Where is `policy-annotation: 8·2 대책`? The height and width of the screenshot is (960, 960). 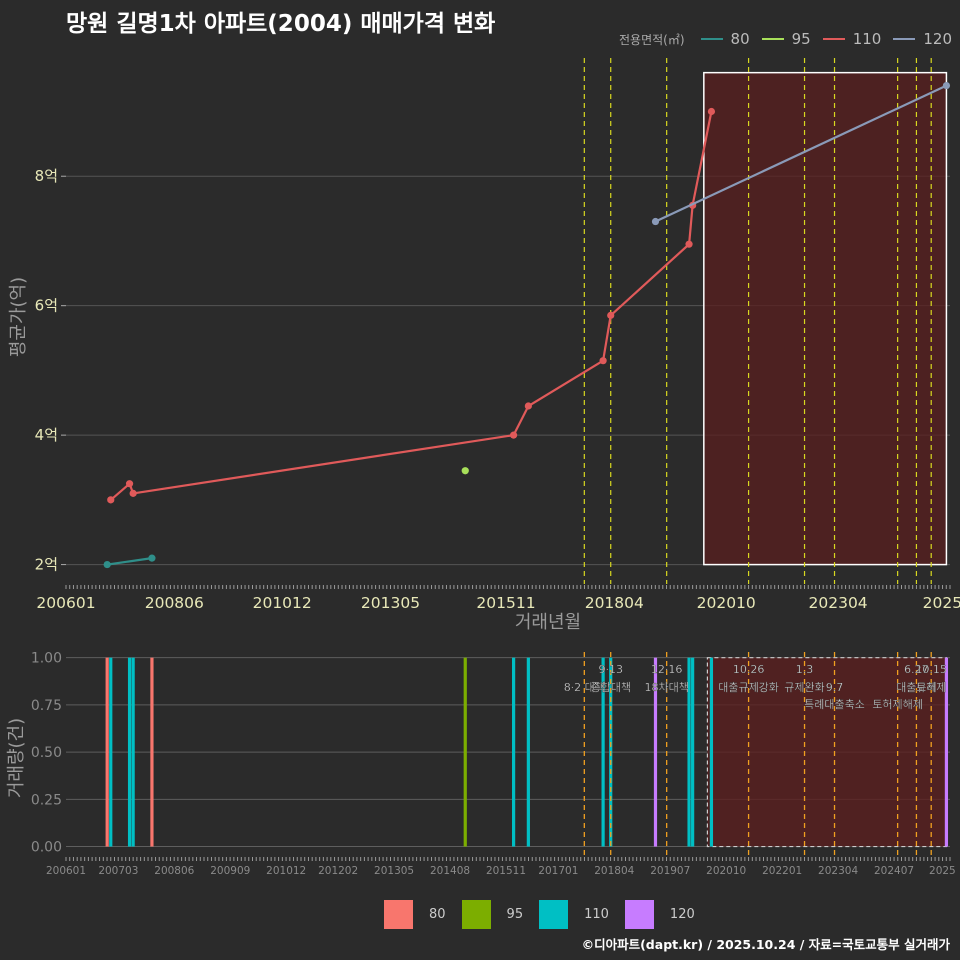 policy-annotation: 8·2 대책 is located at coordinates (584, 687).